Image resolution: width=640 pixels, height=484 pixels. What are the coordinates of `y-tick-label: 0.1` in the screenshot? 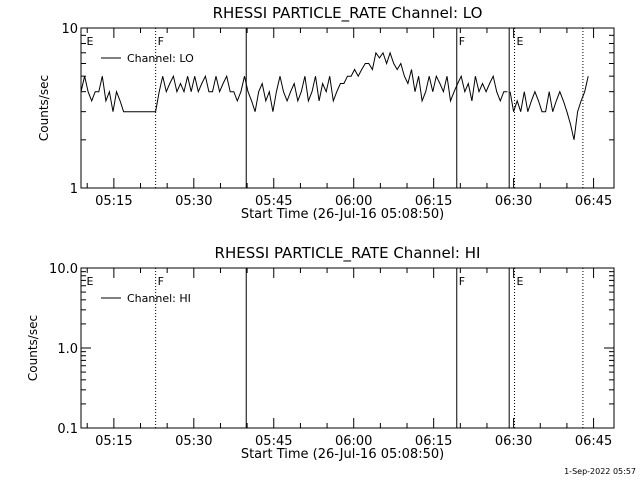 It's located at (67, 429).